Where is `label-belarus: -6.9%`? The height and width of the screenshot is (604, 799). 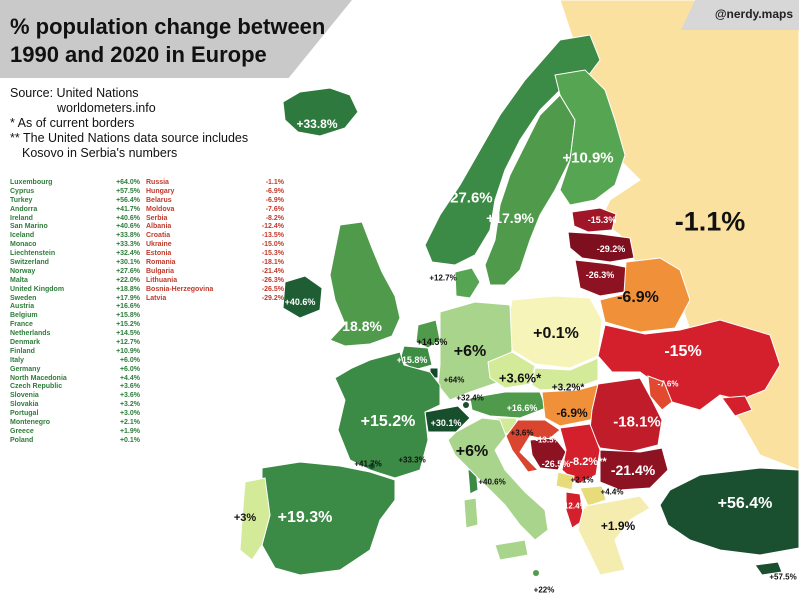
label-belarus: -6.9% is located at coordinates (638, 297).